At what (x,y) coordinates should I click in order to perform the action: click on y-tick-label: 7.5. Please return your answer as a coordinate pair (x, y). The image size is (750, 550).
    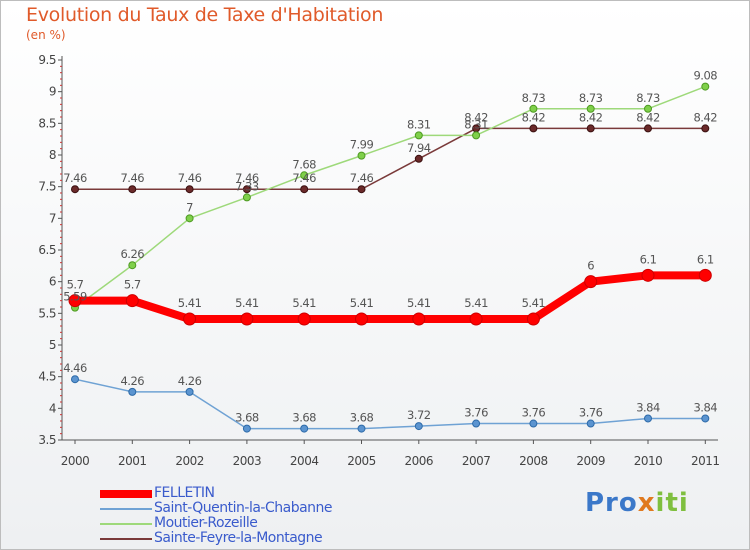
    Looking at the image, I should click on (47, 187).